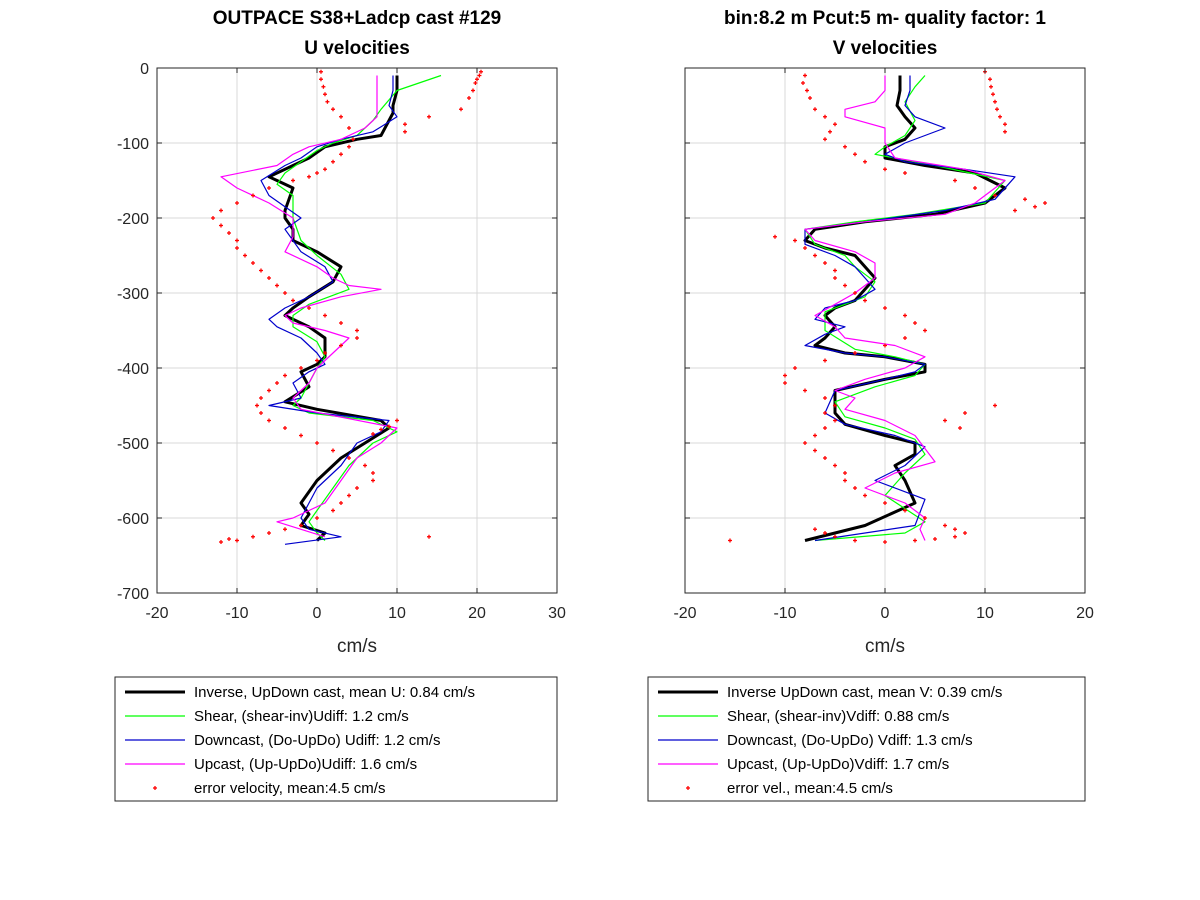 This screenshot has width=1200, height=900. I want to click on u-y-tick-label: -700, so click(133, 594).